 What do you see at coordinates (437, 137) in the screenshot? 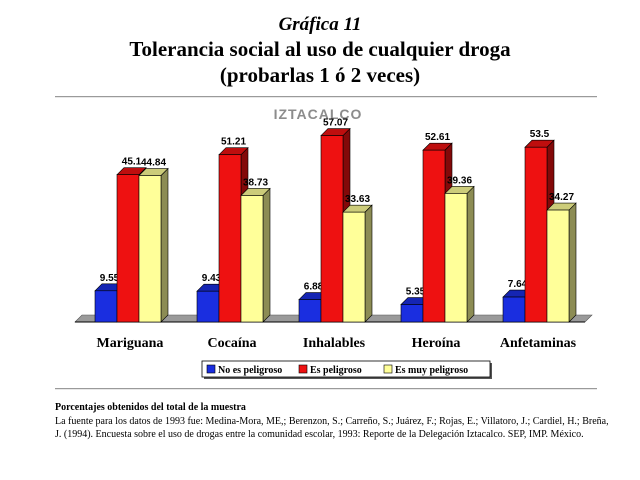
I see `data-label: 52.61` at bounding box center [437, 137].